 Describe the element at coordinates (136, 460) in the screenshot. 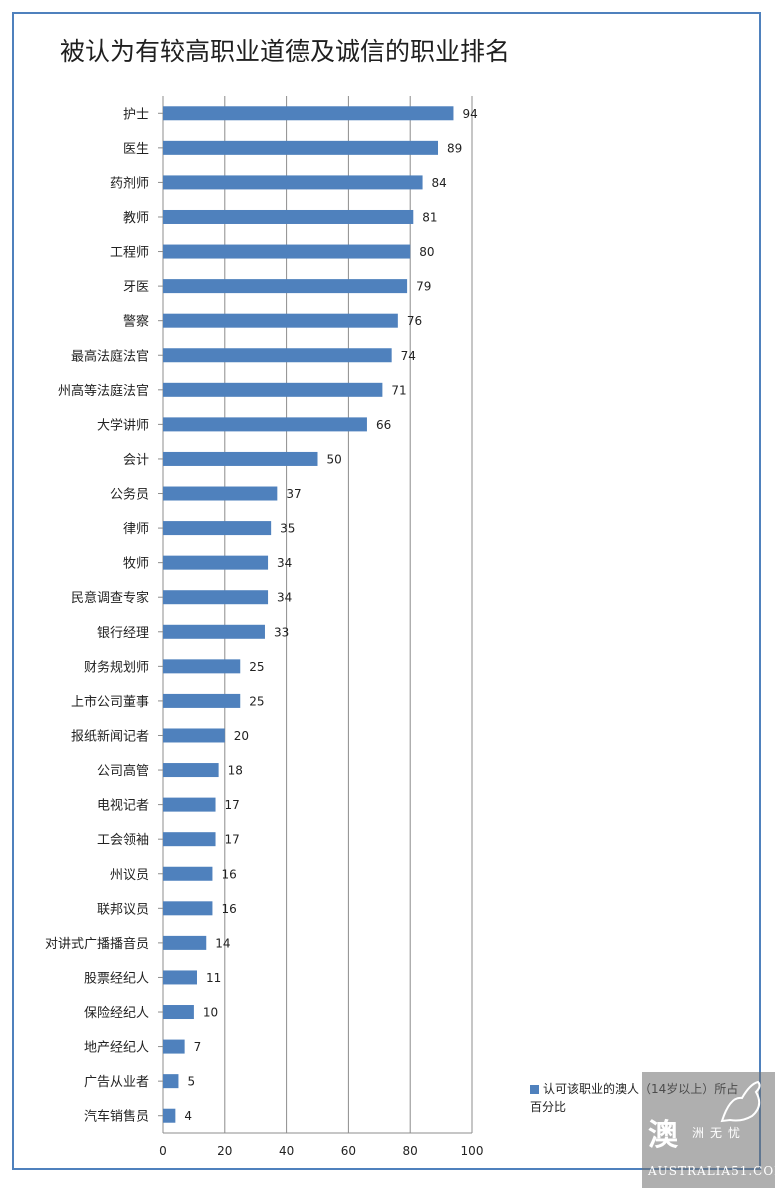

I see `category-label: 会计` at that location.